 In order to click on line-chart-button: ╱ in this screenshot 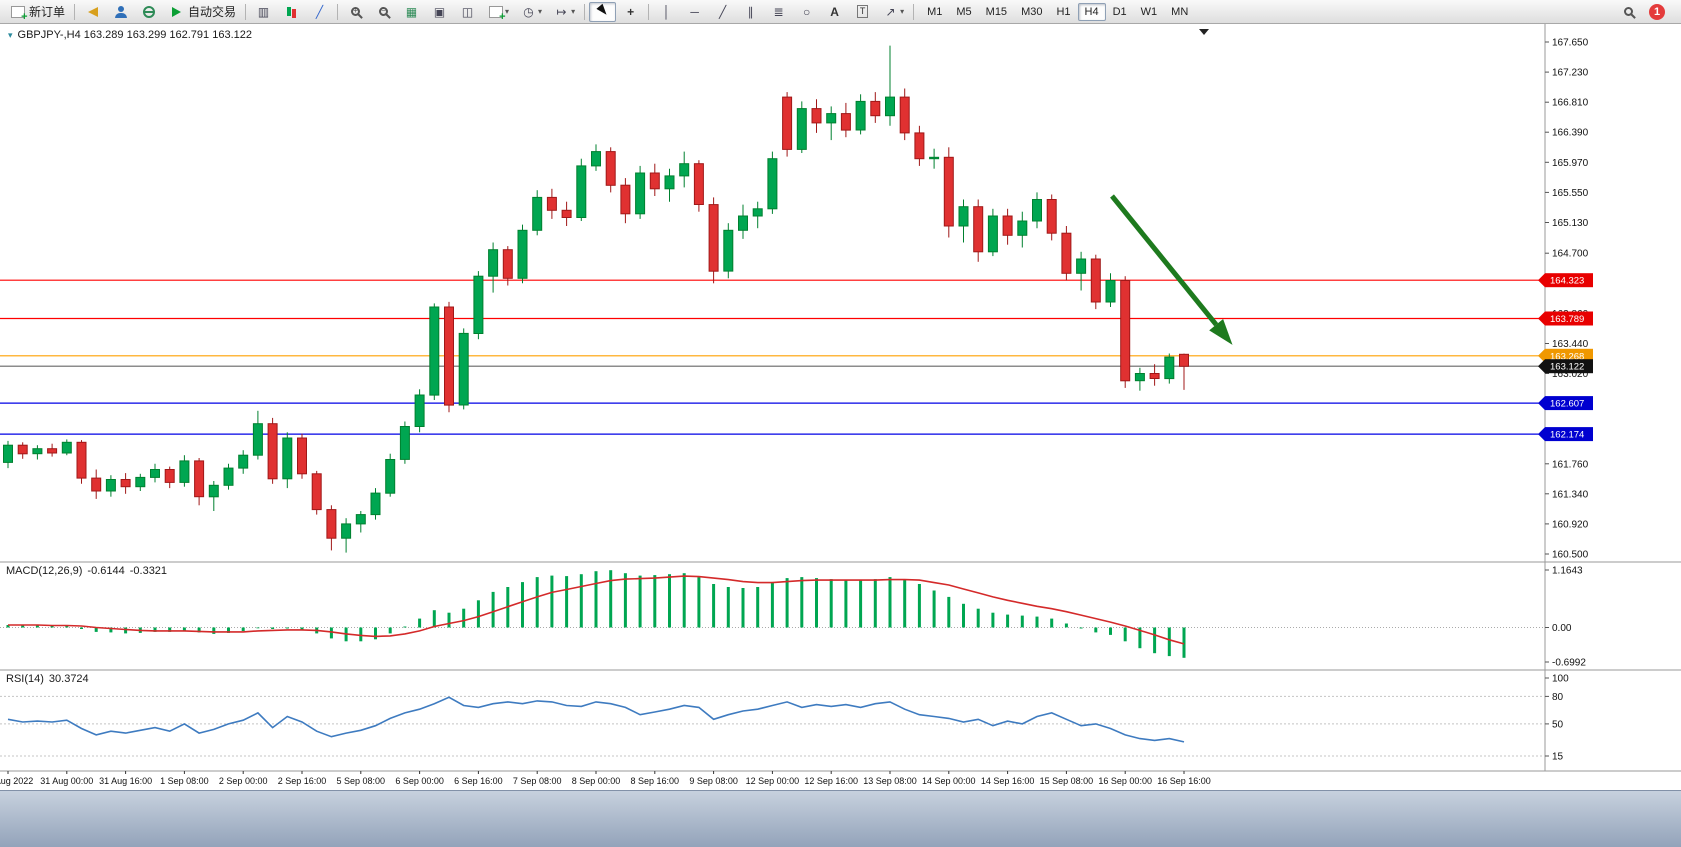, I will do `click(319, 12)`.